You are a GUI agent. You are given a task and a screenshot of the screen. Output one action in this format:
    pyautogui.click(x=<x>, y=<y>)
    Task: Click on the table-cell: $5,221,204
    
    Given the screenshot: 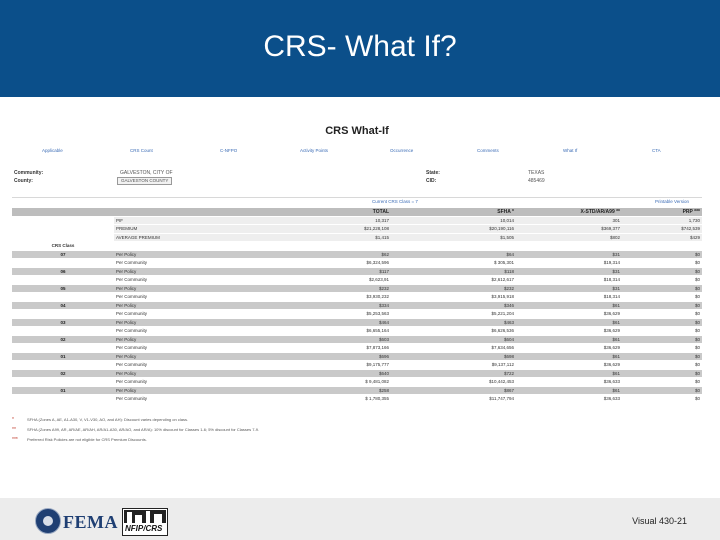 What is the action you would take?
    pyautogui.click(x=453, y=314)
    